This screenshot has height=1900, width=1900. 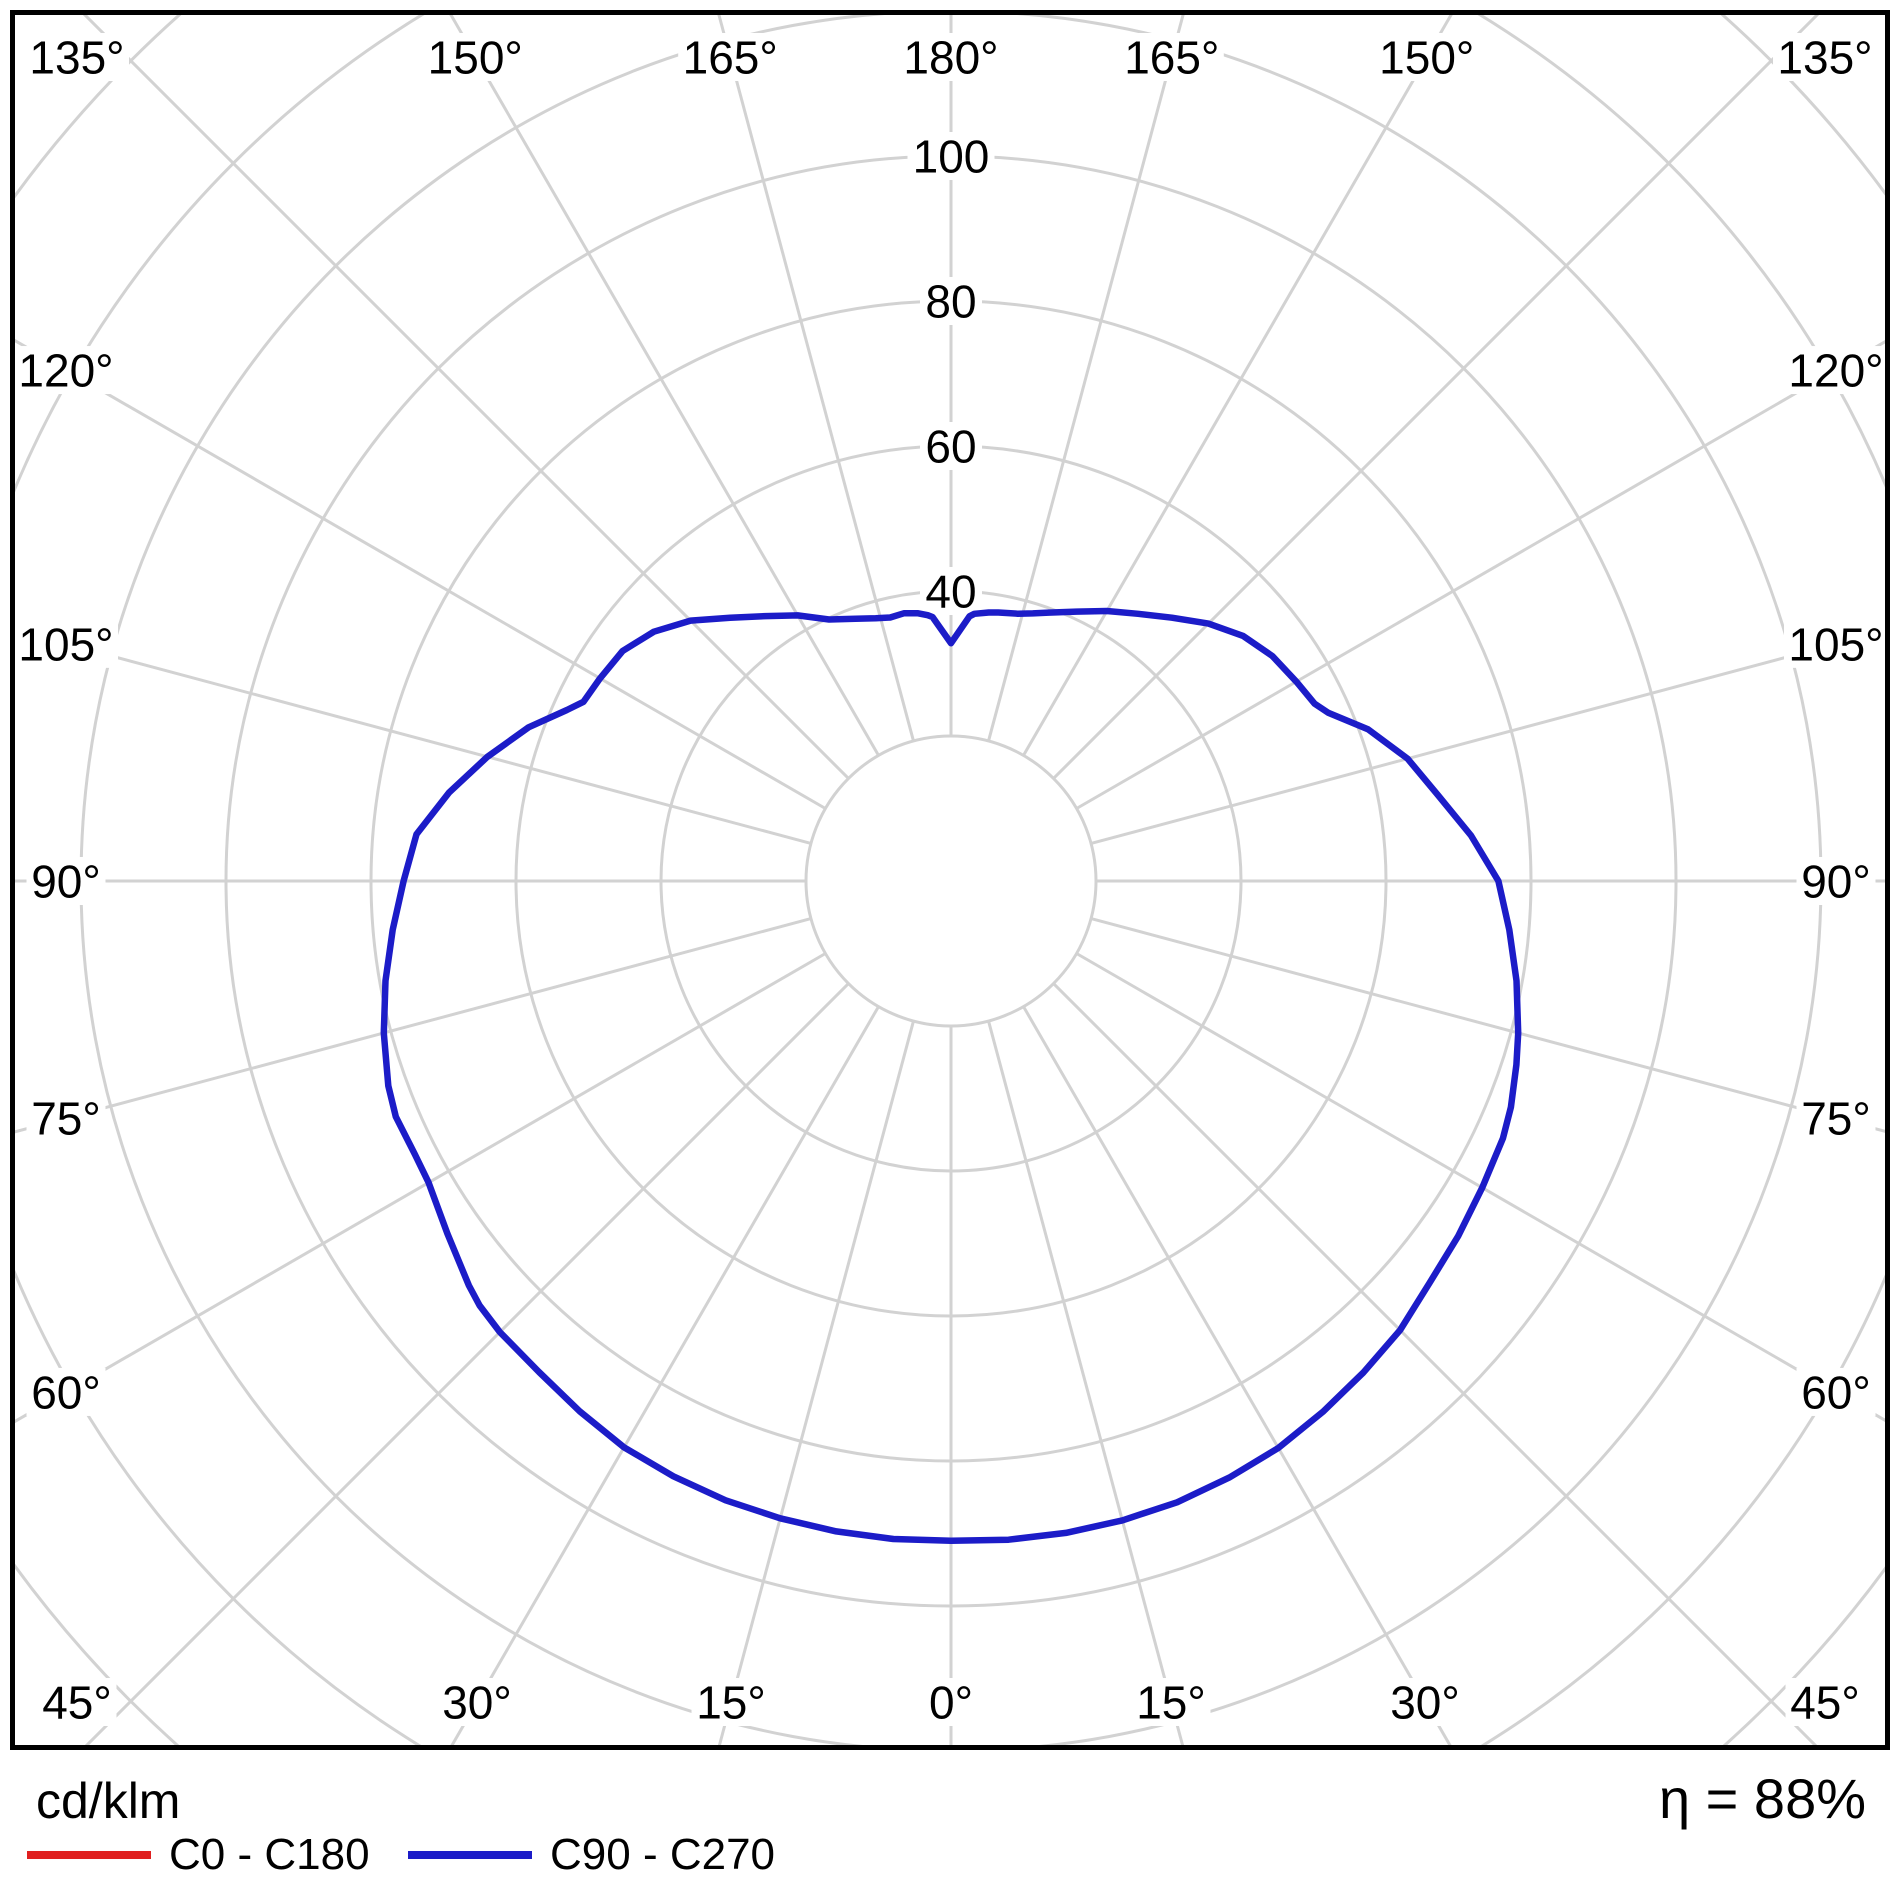 I want to click on angle-label-15-right-bg, so click(x=1171, y=1702).